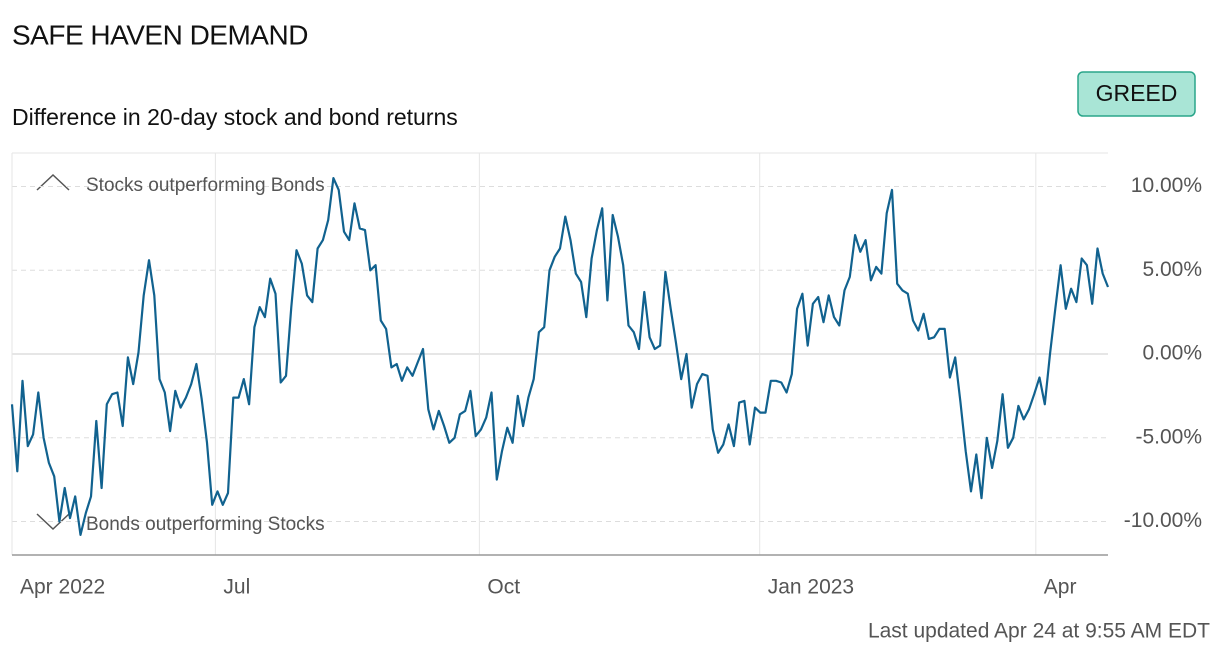  I want to click on up-icon, so click(53, 182).